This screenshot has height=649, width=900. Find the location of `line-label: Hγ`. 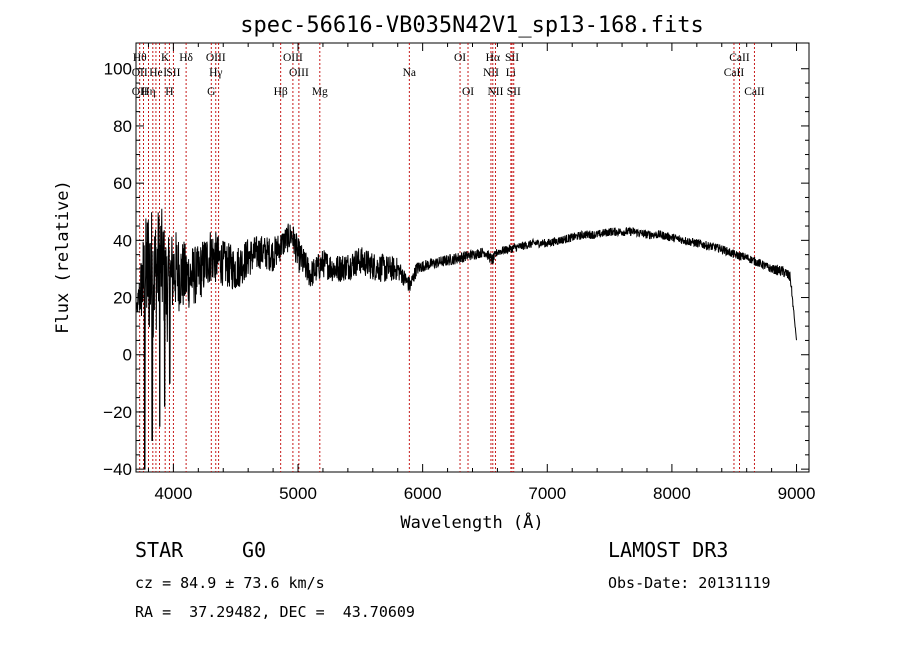

line-label: Hγ is located at coordinates (215, 73).